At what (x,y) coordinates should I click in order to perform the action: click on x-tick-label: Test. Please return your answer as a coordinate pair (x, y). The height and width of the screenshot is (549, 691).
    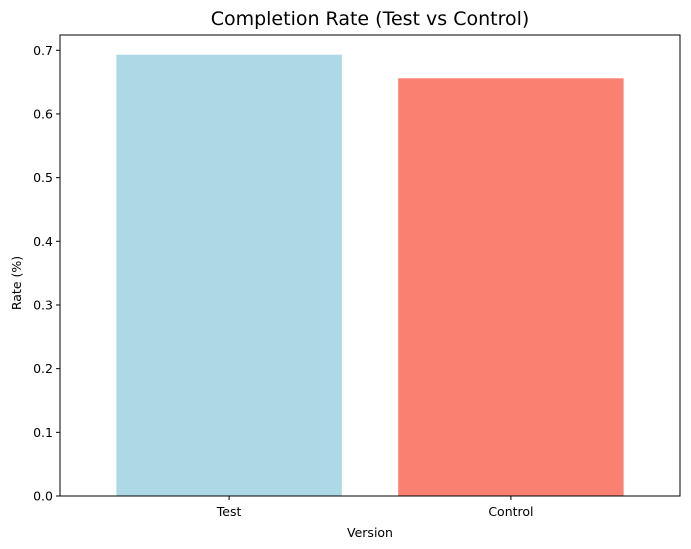
    Looking at the image, I should click on (229, 511).